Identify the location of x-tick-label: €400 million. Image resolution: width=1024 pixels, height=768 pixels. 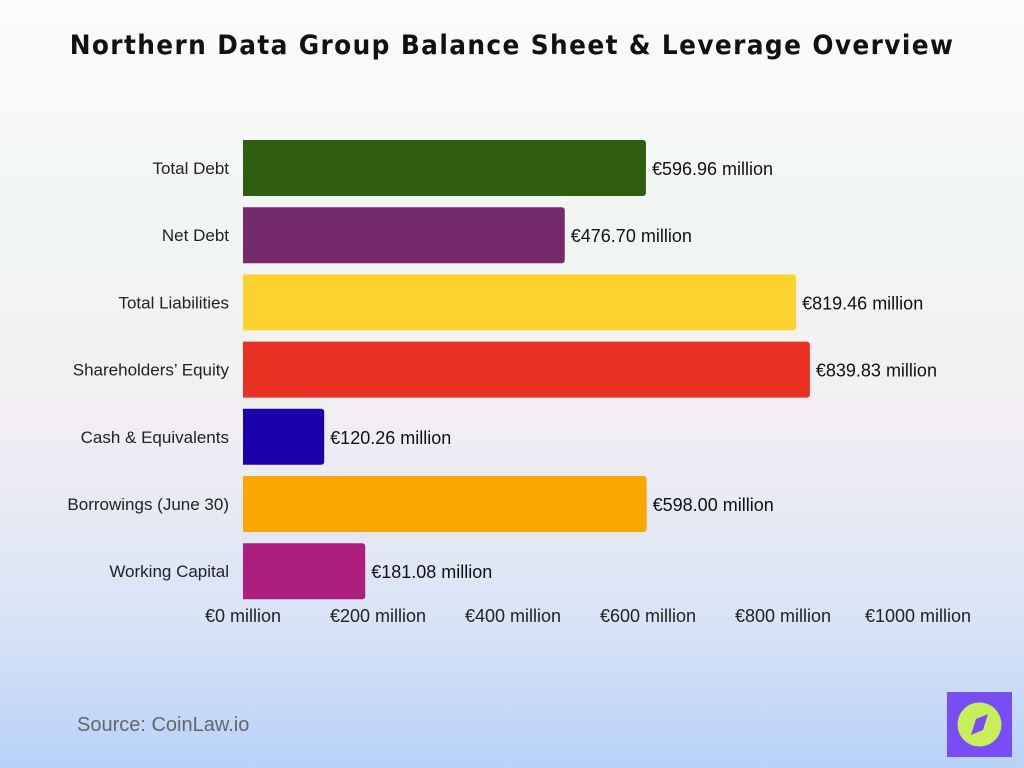
(513, 616).